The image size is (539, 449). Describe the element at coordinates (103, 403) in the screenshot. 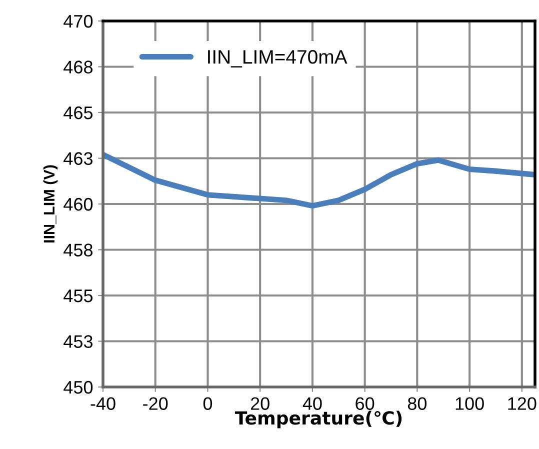

I see `x-tick-label: -40` at that location.